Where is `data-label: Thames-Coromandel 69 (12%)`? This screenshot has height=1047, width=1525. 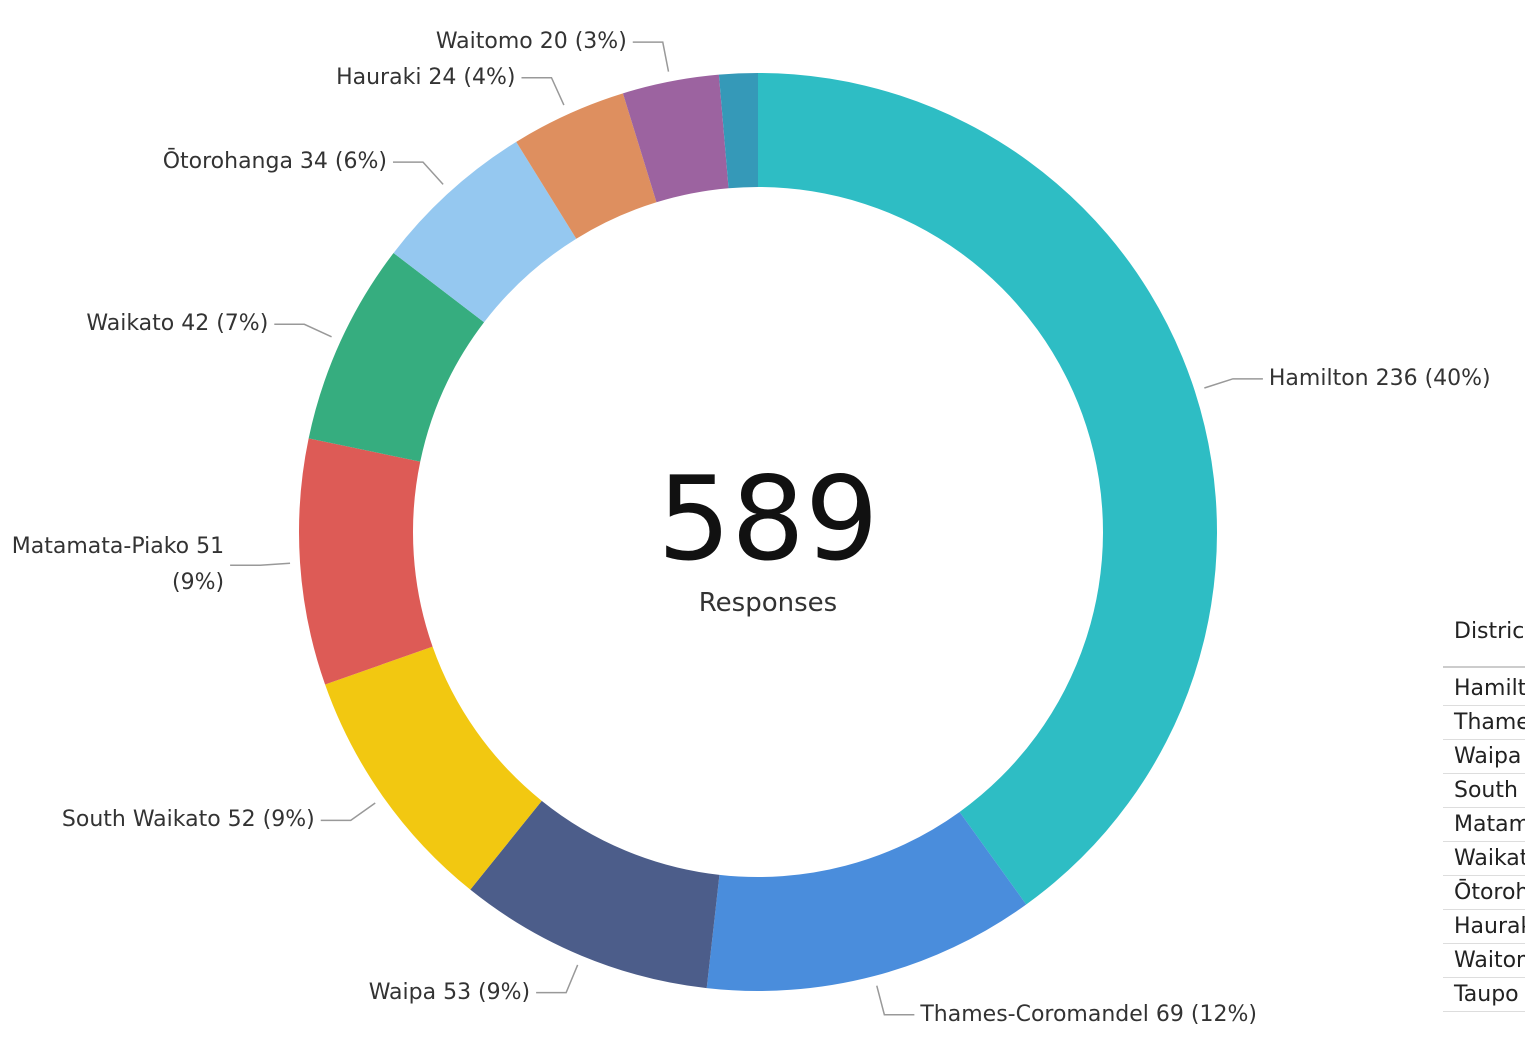 data-label: Thames-Coromandel 69 (12%) is located at coordinates (1088, 1014).